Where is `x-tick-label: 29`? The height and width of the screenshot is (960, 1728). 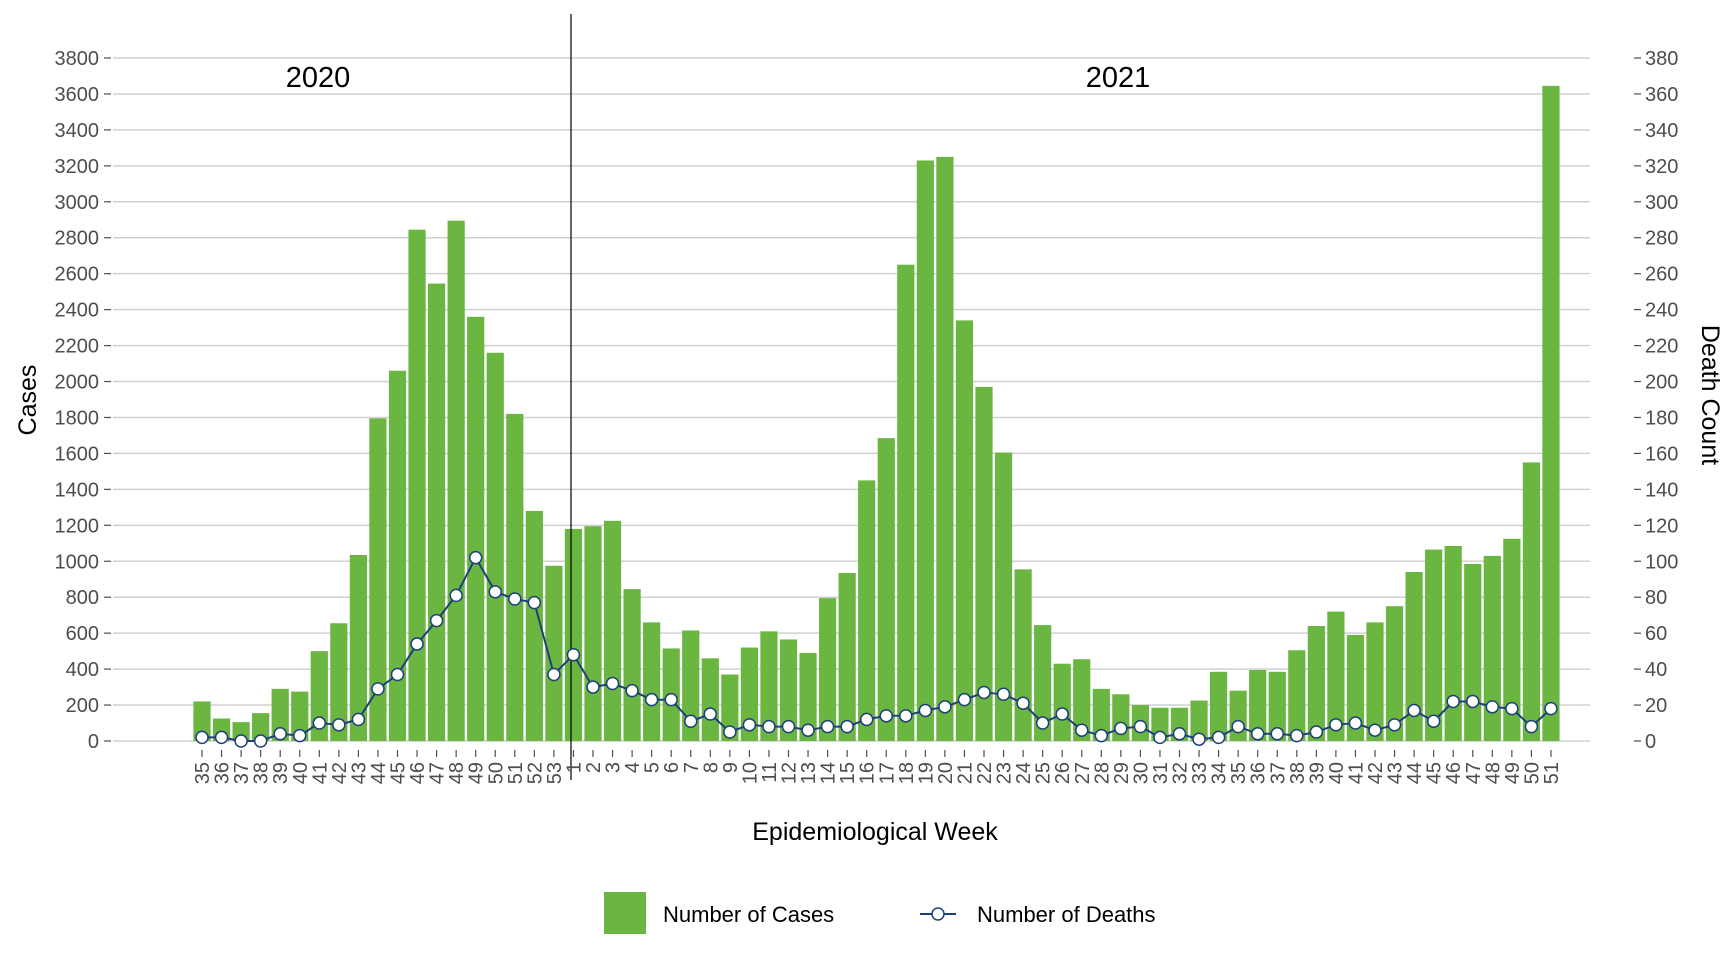 x-tick-label: 29 is located at coordinates (1122, 773).